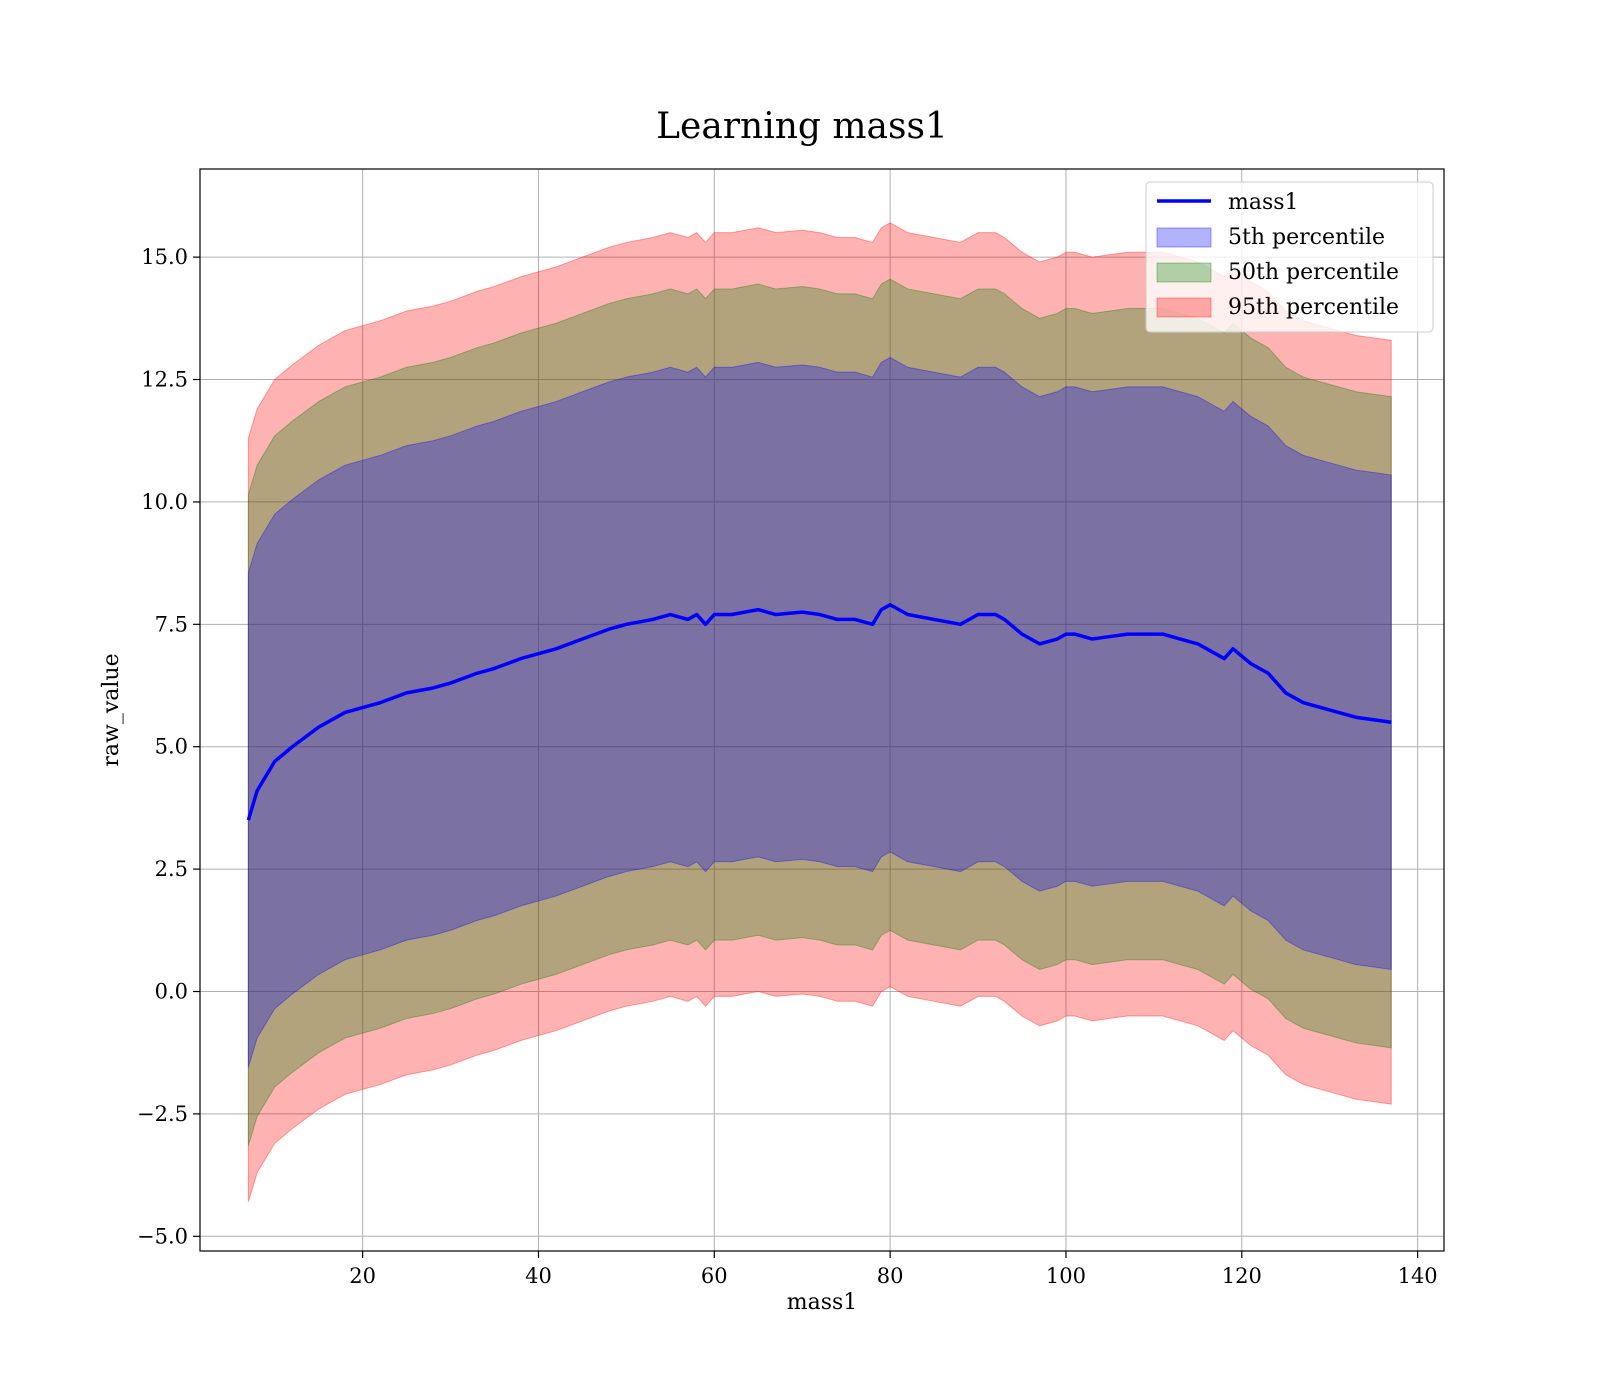 This screenshot has width=1600, height=1400. Describe the element at coordinates (171, 992) in the screenshot. I see `y-tick-label: 0.0` at that location.